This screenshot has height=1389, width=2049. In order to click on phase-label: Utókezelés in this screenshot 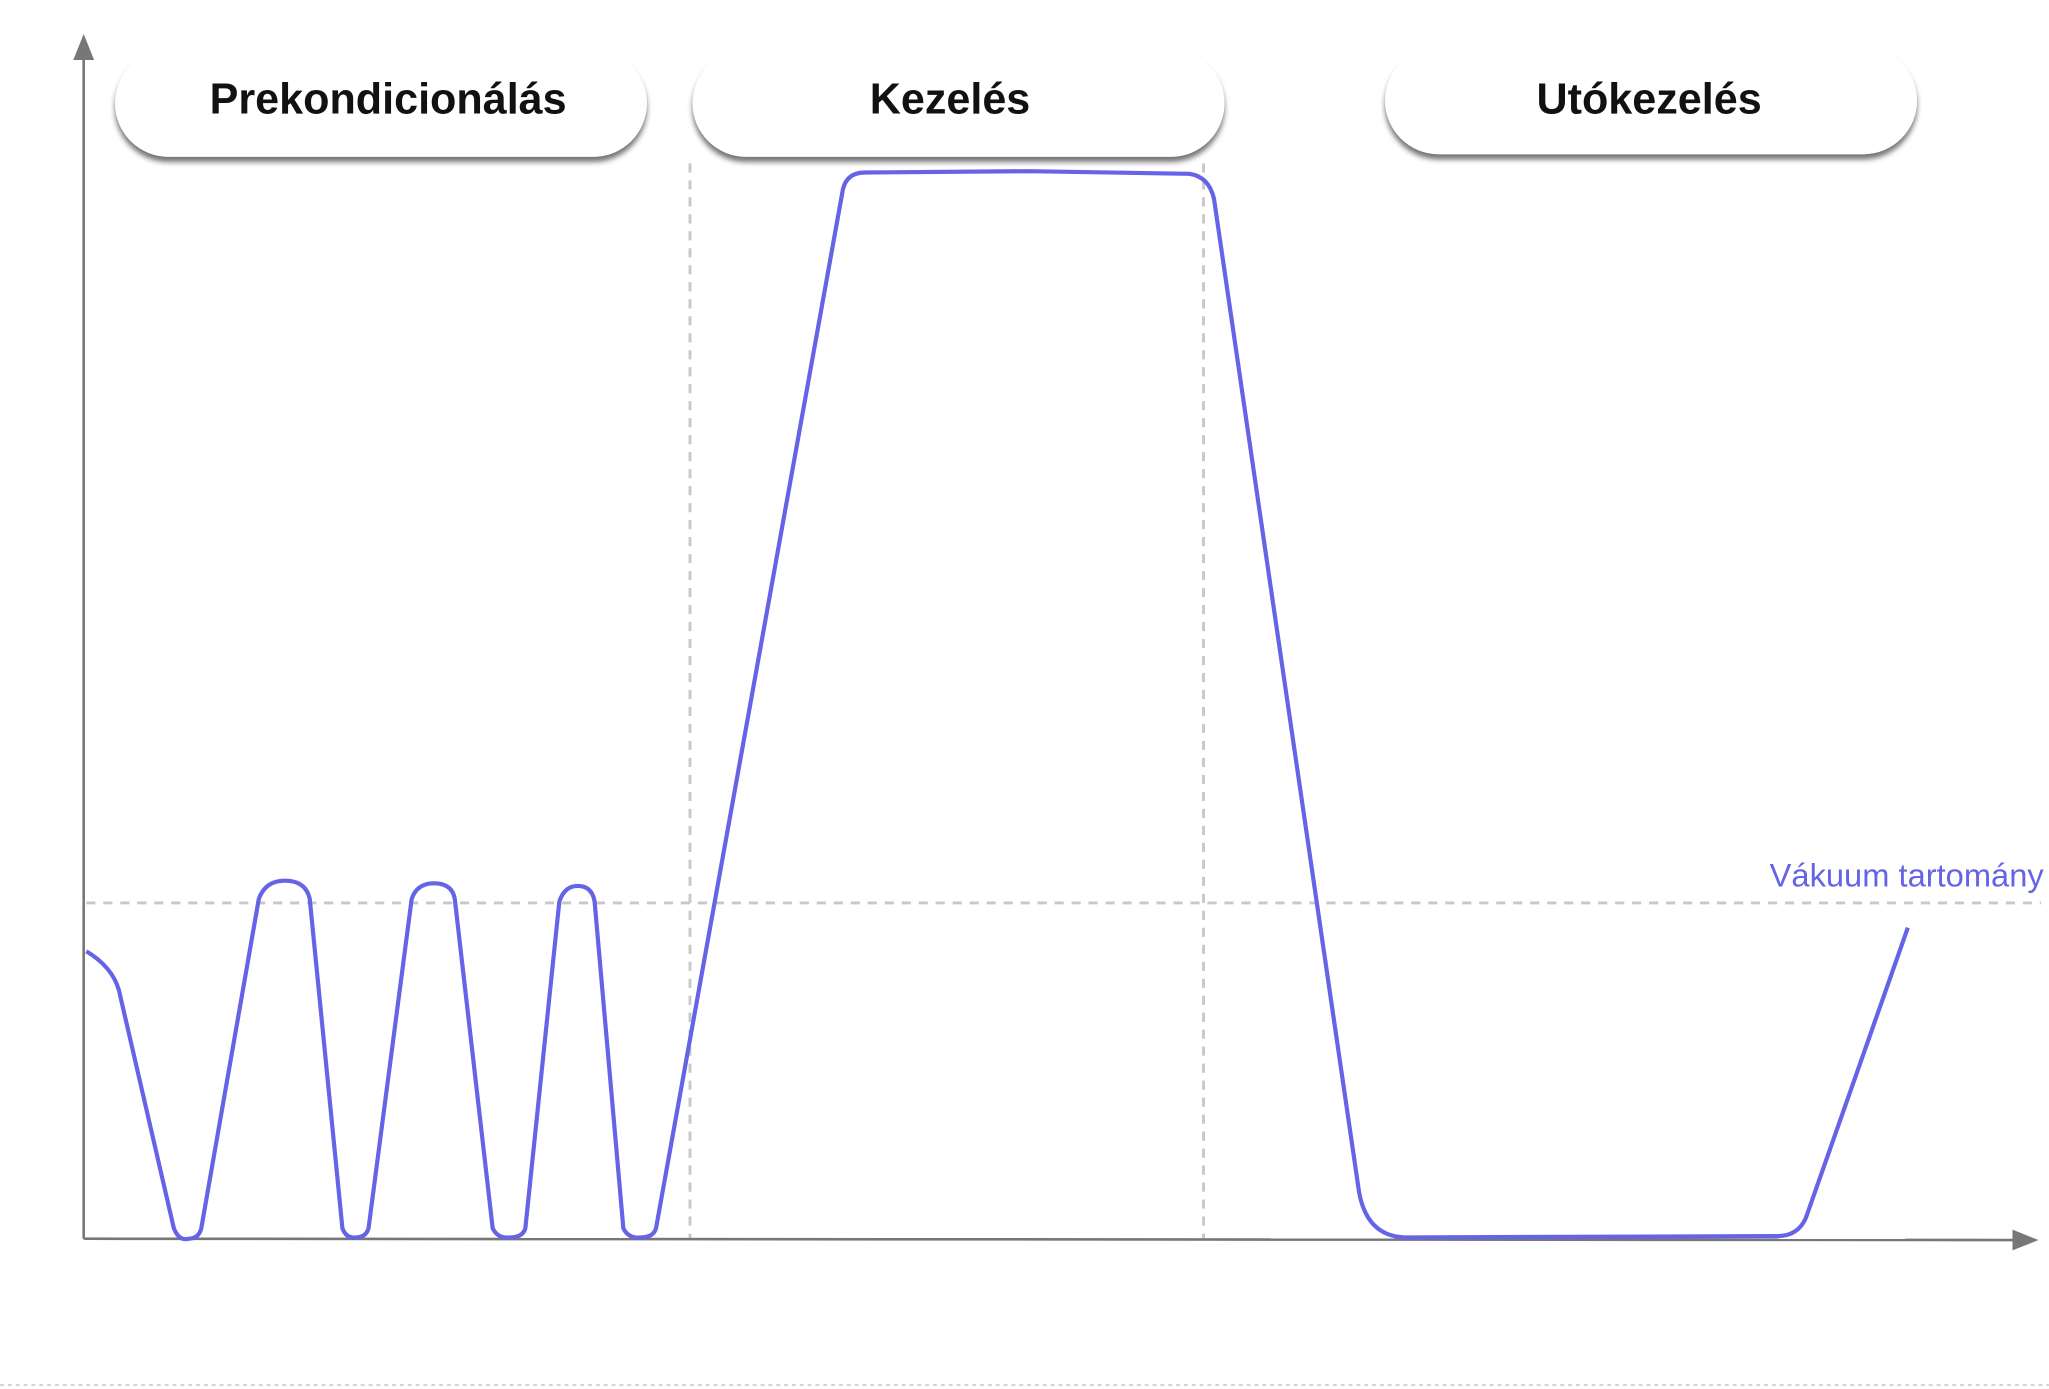, I will do `click(1648, 99)`.